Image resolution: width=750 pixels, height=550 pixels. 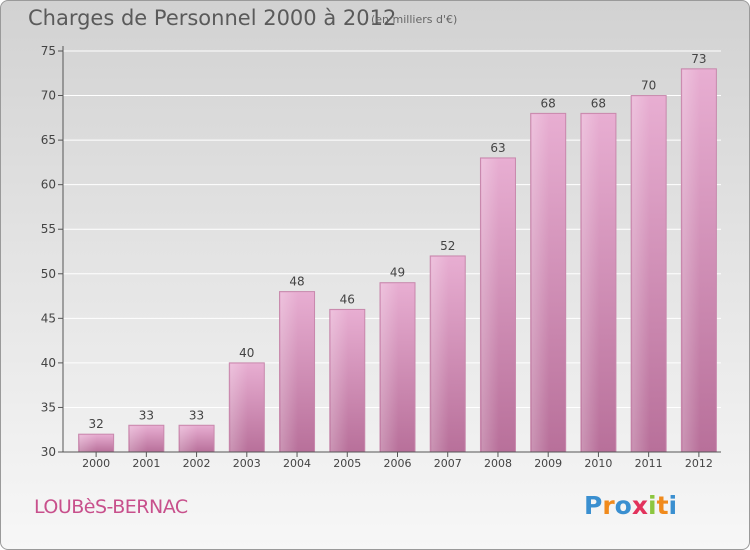 I want to click on x-tick-label: 2011, so click(x=649, y=463).